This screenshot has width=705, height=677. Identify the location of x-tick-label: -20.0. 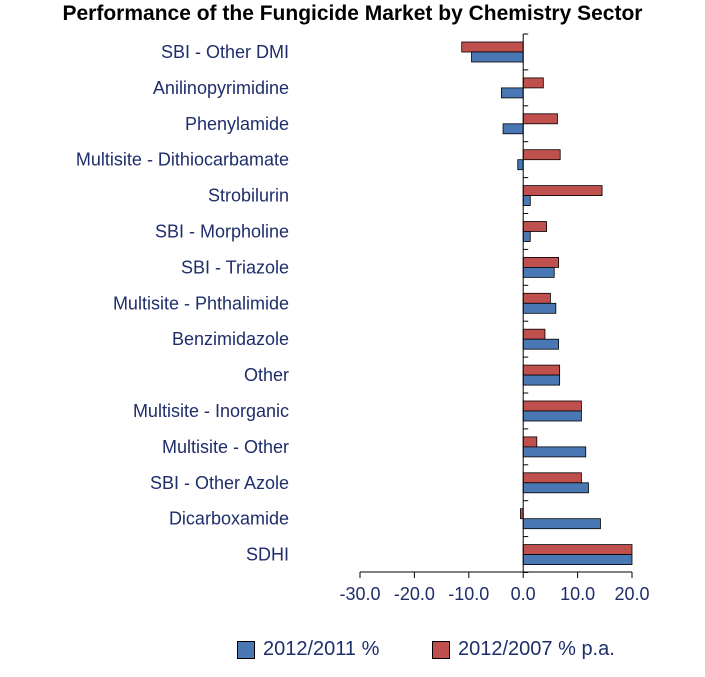
(414, 594).